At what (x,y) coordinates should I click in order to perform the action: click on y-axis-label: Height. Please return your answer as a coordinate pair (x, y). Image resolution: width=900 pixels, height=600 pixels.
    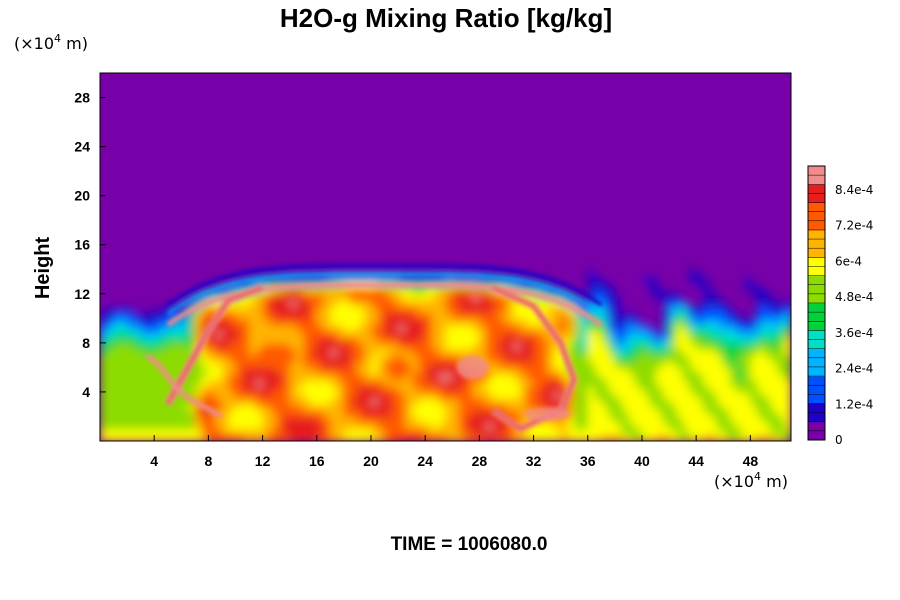
    Looking at the image, I should click on (43, 268).